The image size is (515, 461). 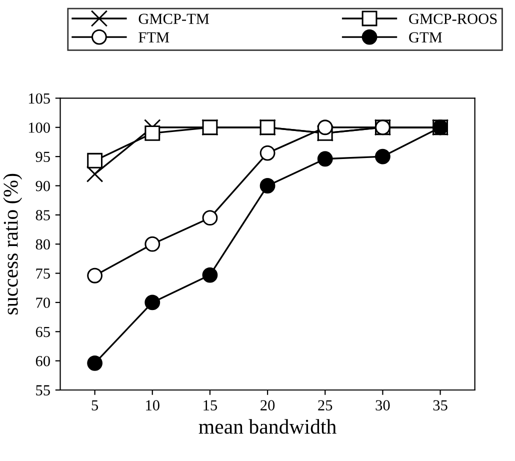 I want to click on y-tick-label: 85, so click(x=43, y=215).